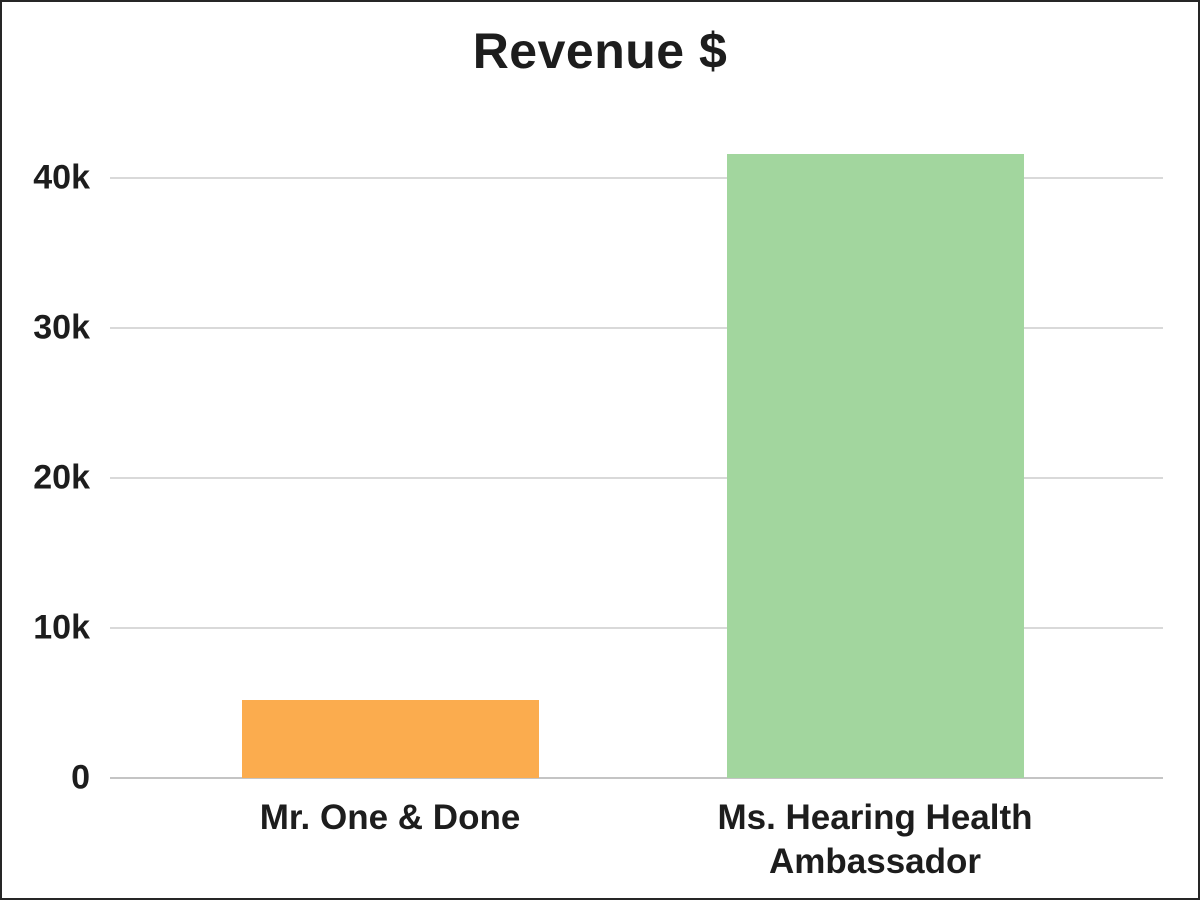  Describe the element at coordinates (636, 778) in the screenshot. I see `x-axis-line` at that location.